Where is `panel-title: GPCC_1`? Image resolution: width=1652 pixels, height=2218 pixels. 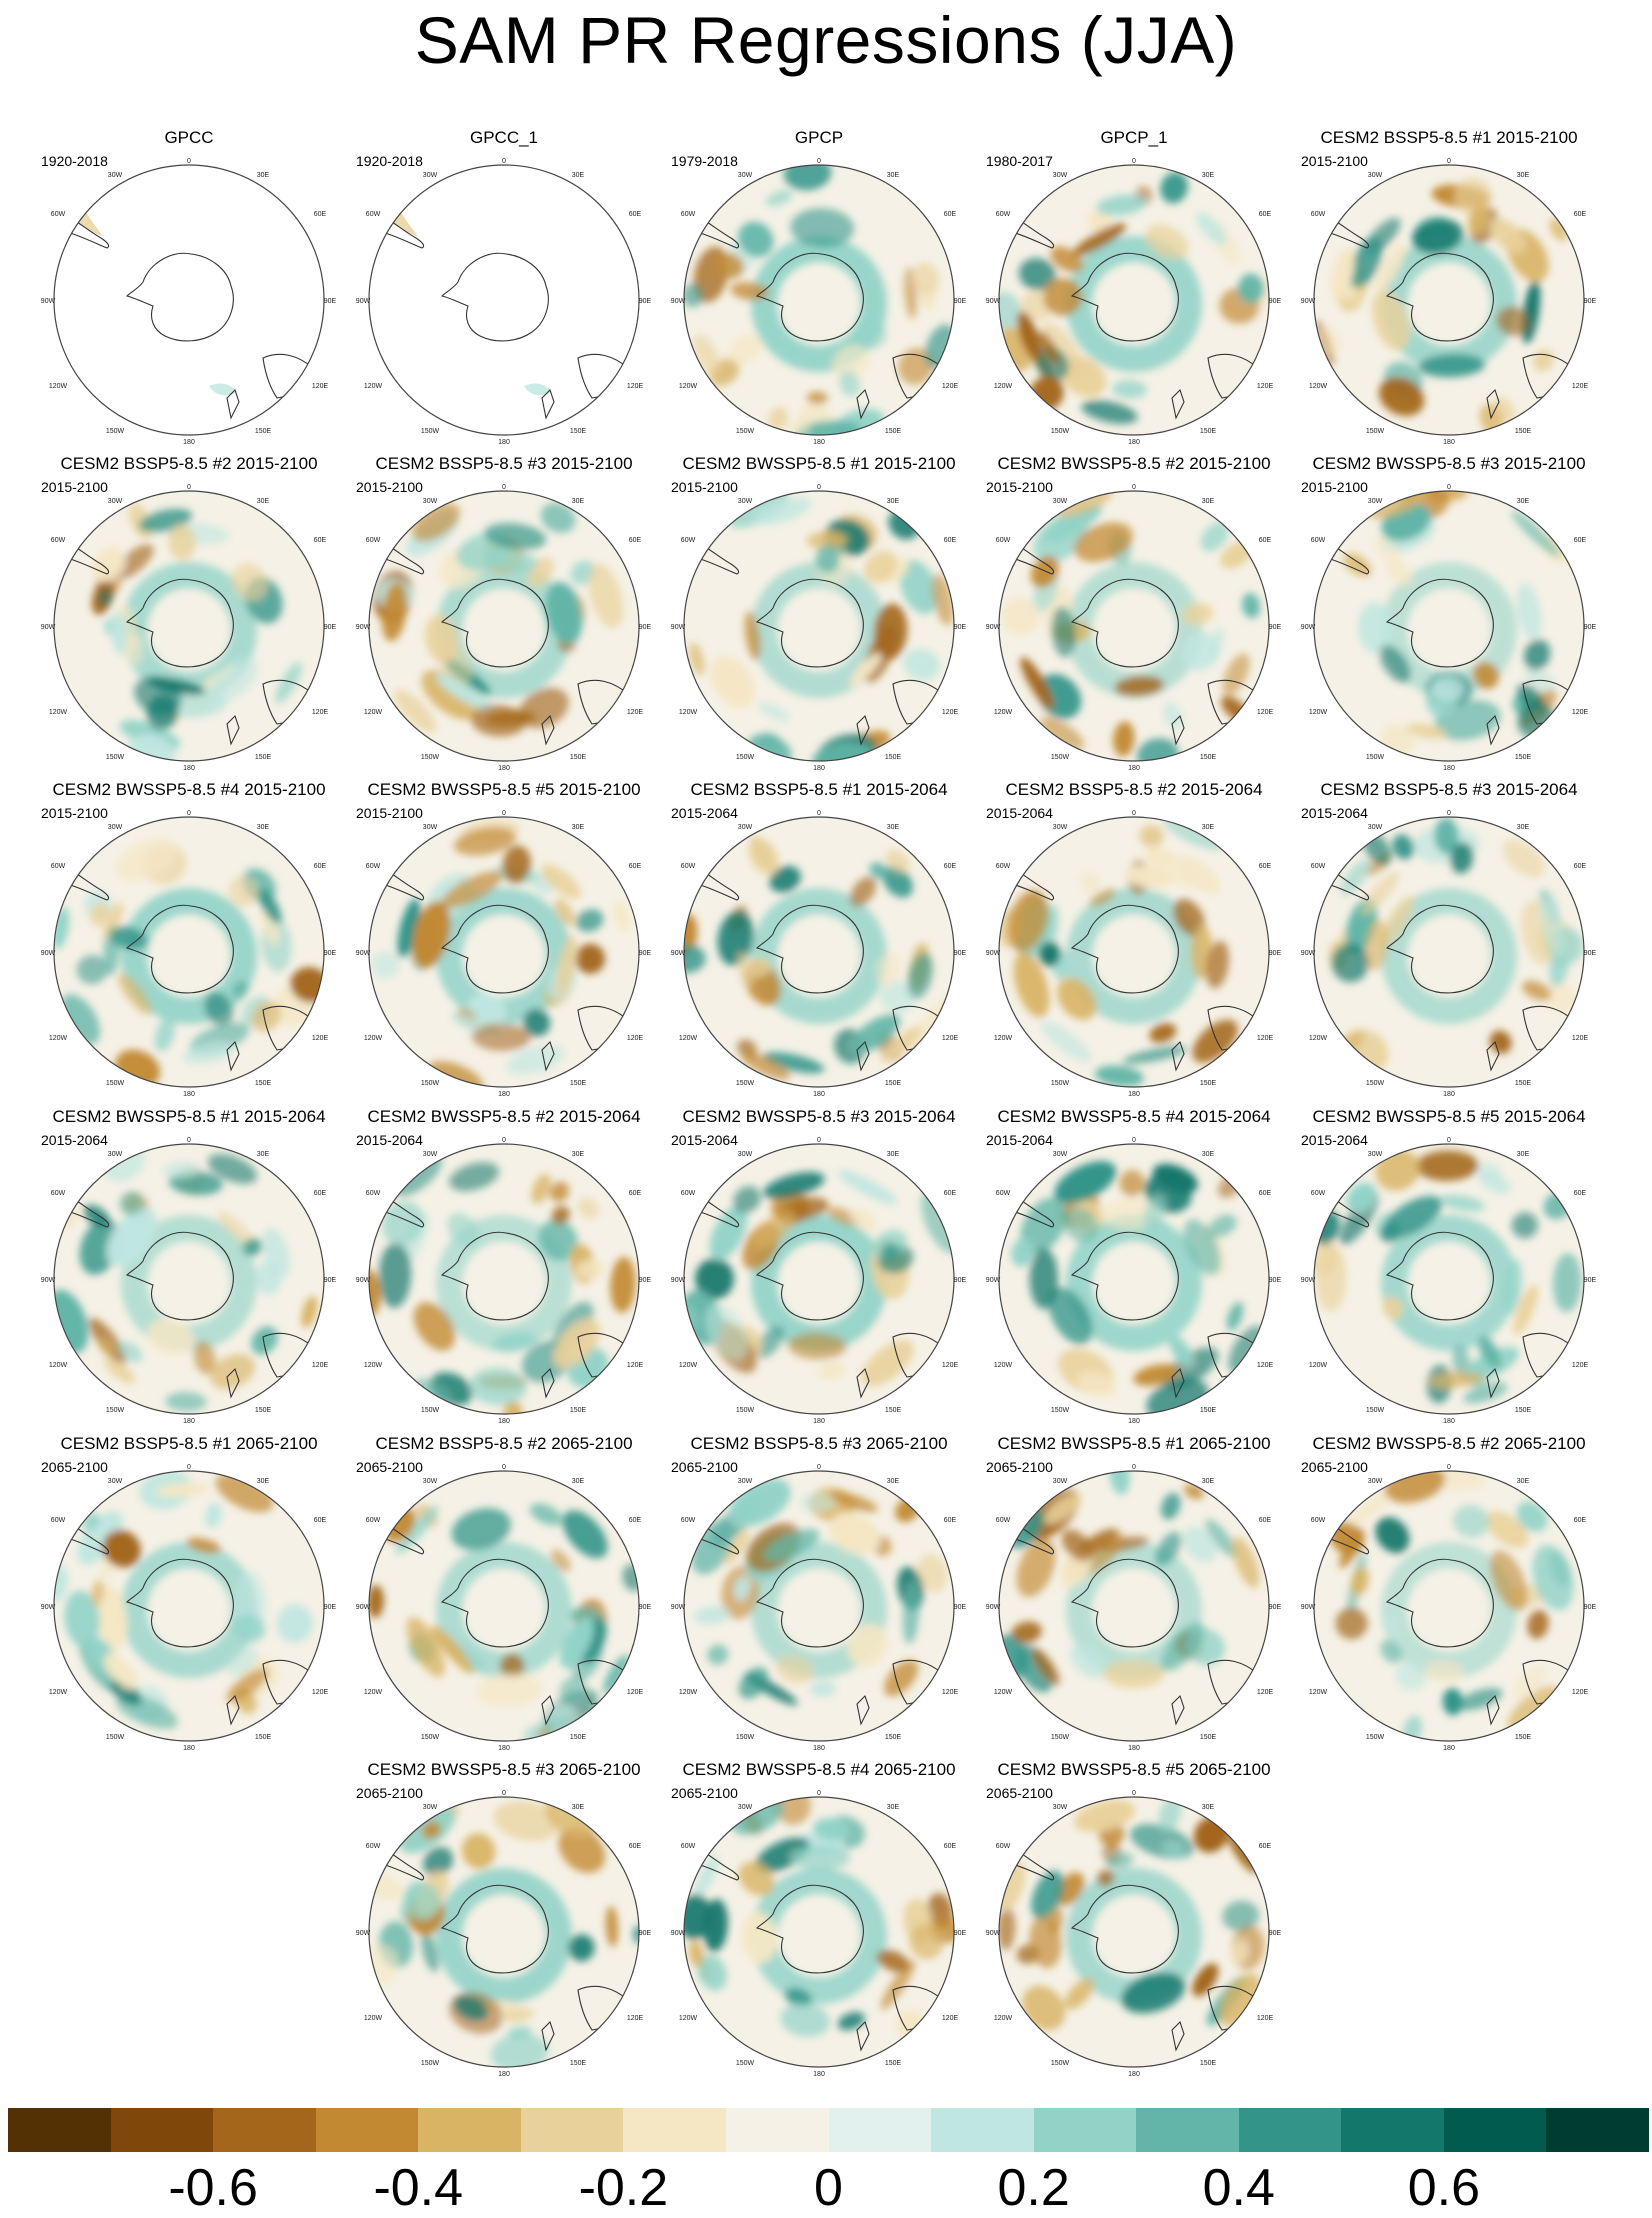 panel-title: GPCC_1 is located at coordinates (504, 137).